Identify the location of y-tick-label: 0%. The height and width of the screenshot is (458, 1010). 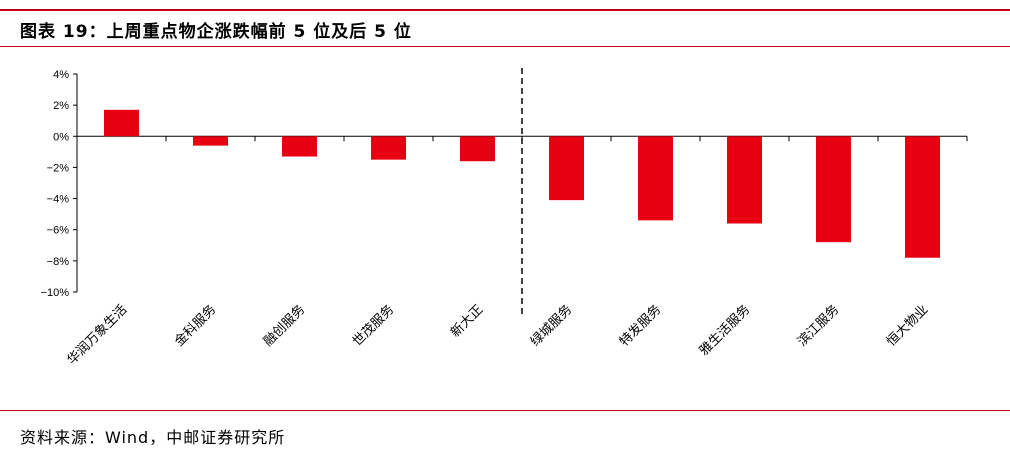
(61, 137).